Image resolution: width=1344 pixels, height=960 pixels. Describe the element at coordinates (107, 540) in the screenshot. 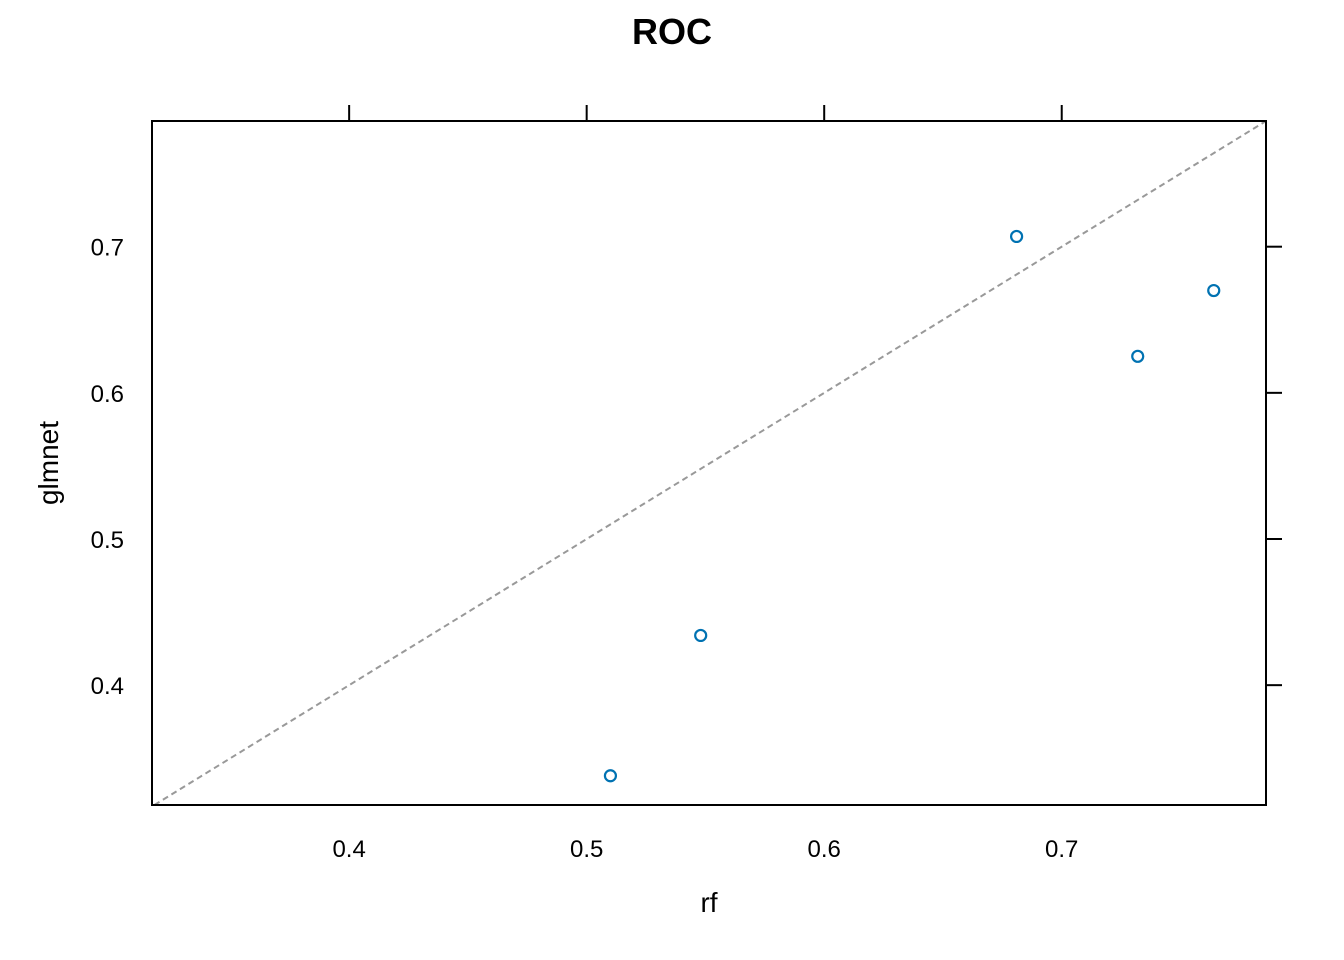

I see `y-tick-label: 0.5` at that location.